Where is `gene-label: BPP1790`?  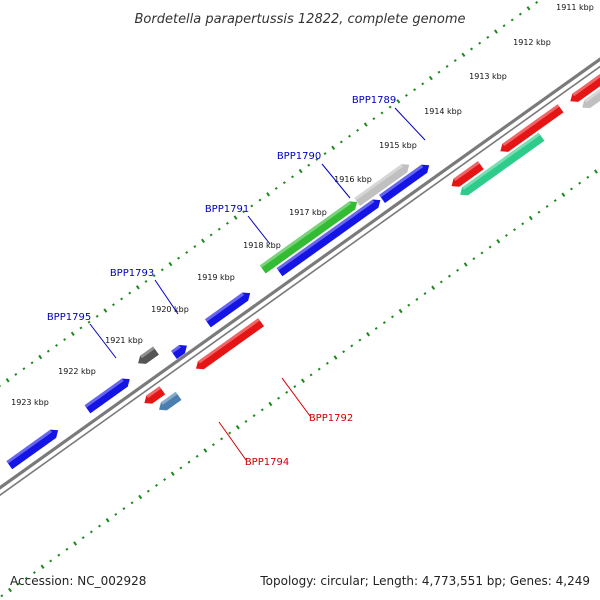 gene-label: BPP1790 is located at coordinates (299, 156).